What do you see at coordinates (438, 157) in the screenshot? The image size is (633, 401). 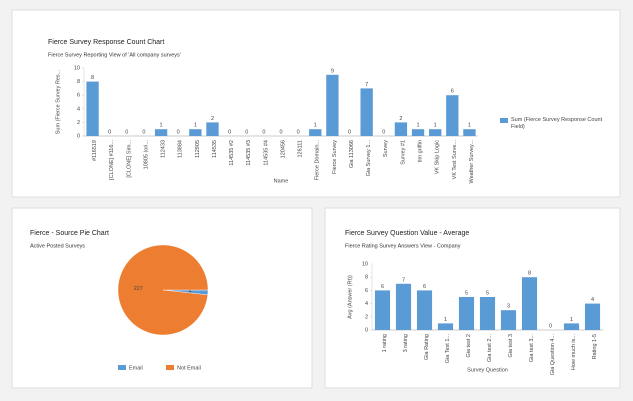 I see `x-tick-label: VK Skip Logic` at bounding box center [438, 157].